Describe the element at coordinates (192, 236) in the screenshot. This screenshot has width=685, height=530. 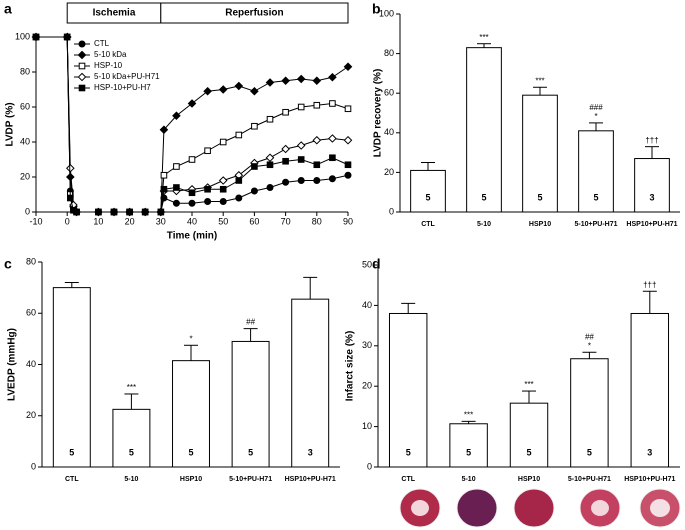
I see `x-axis-title: Time (min)` at that location.